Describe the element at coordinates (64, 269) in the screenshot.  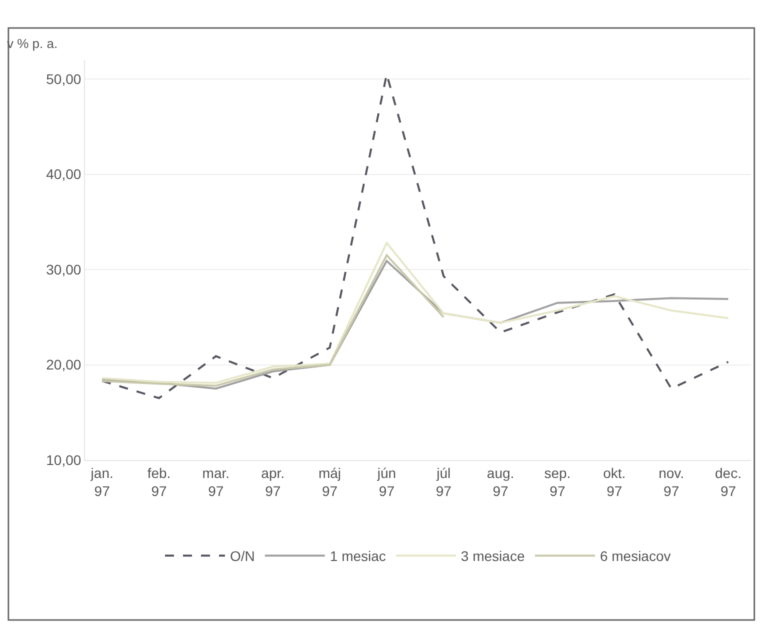
I see `y-tick-label: 30,00` at that location.